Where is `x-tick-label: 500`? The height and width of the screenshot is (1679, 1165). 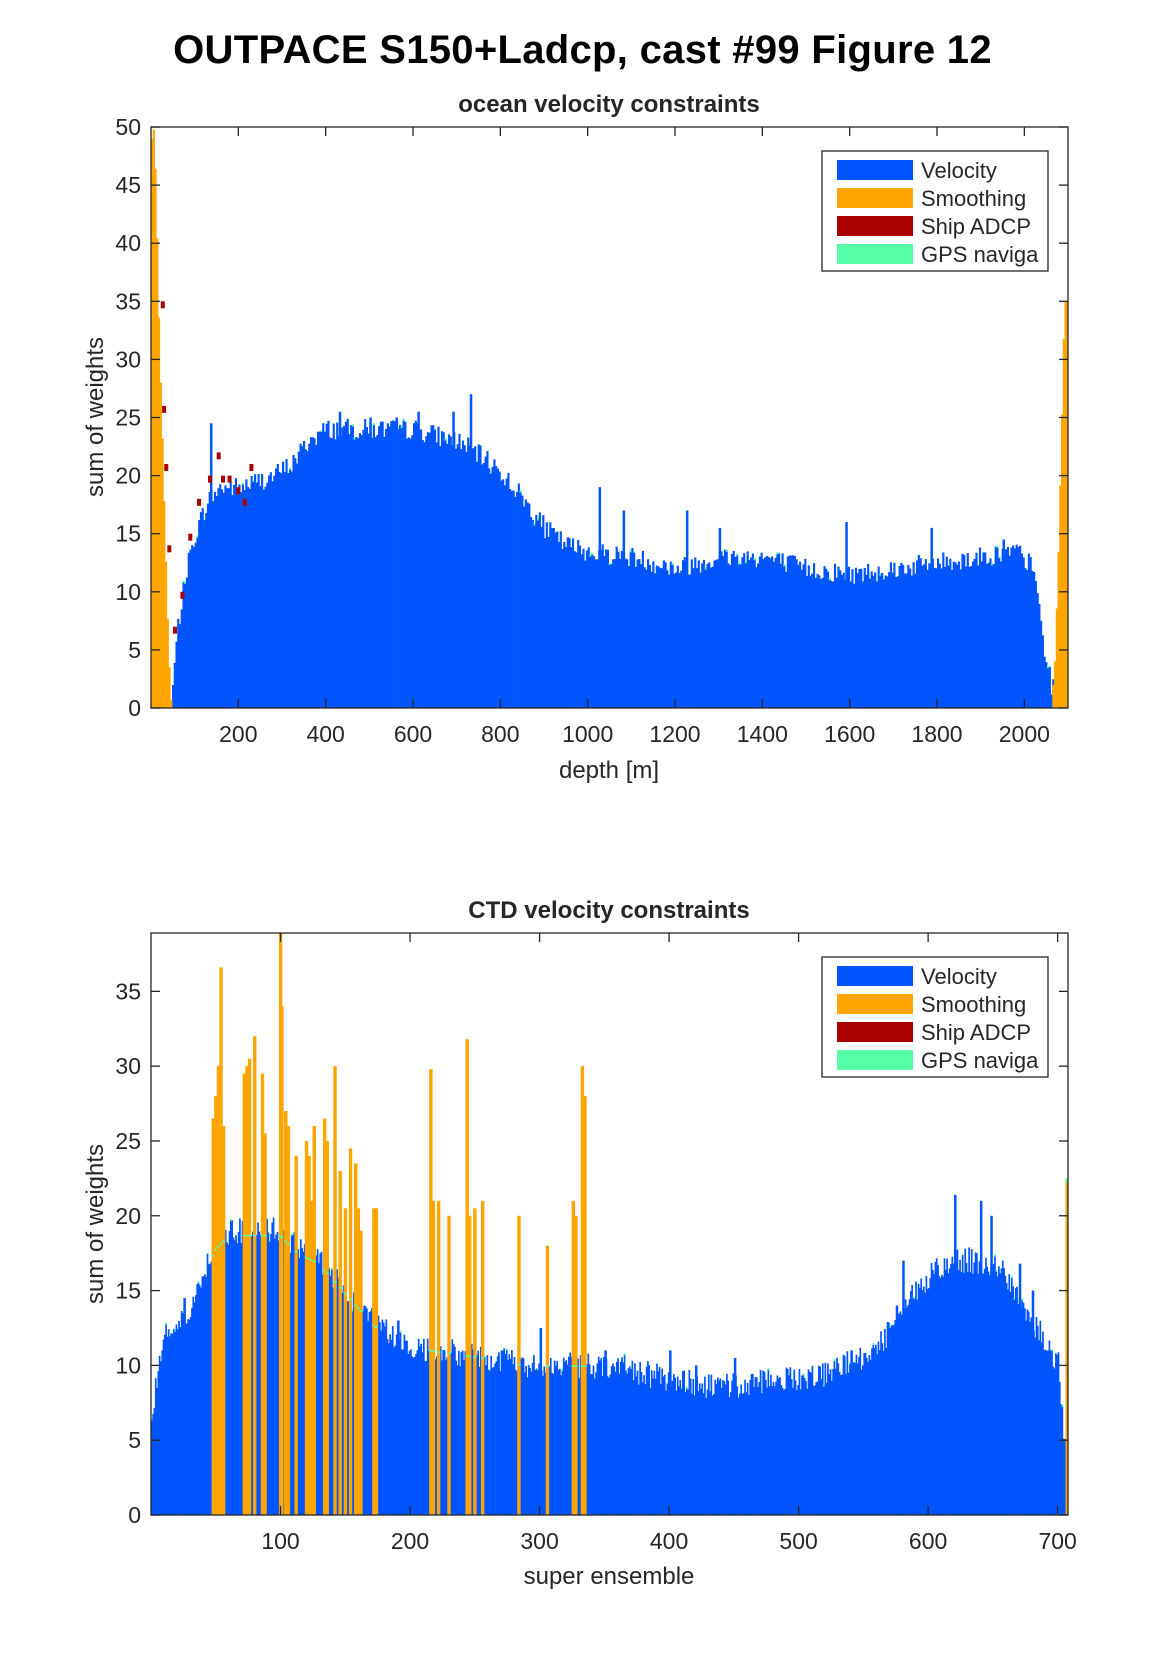 x-tick-label: 500 is located at coordinates (798, 1541).